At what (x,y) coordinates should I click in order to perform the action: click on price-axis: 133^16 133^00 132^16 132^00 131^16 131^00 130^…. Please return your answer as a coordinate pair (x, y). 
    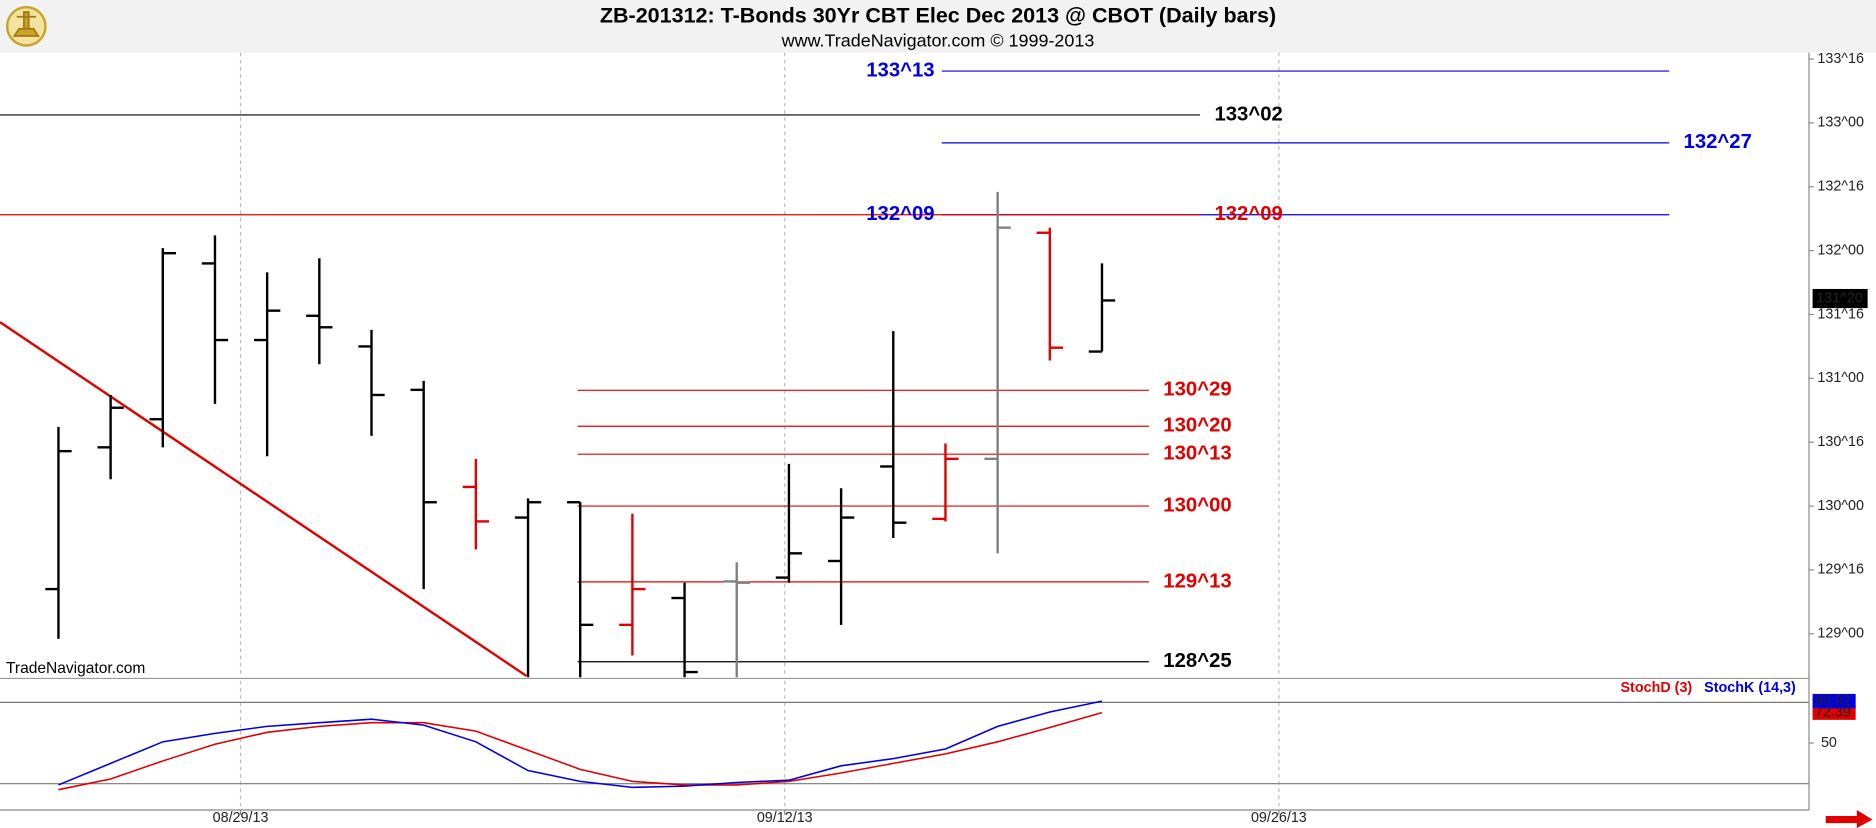
    Looking at the image, I should click on (1838, 346).